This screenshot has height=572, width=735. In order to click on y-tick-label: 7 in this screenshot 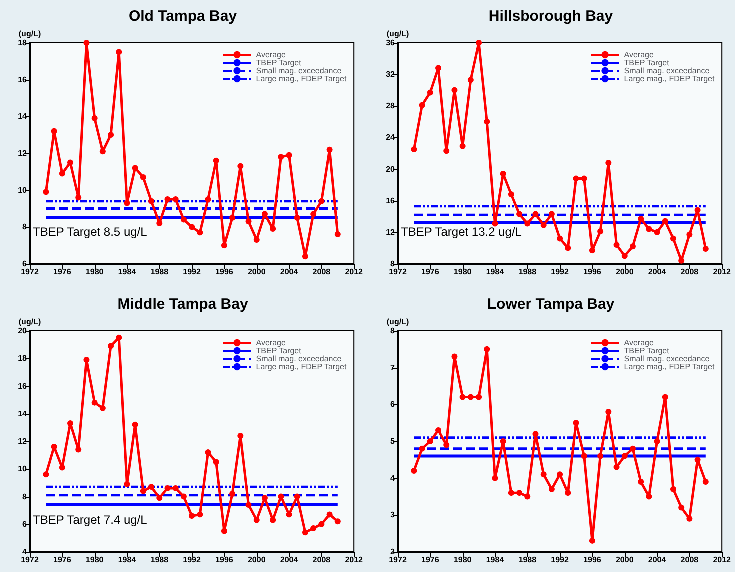, I will do `click(393, 367)`.